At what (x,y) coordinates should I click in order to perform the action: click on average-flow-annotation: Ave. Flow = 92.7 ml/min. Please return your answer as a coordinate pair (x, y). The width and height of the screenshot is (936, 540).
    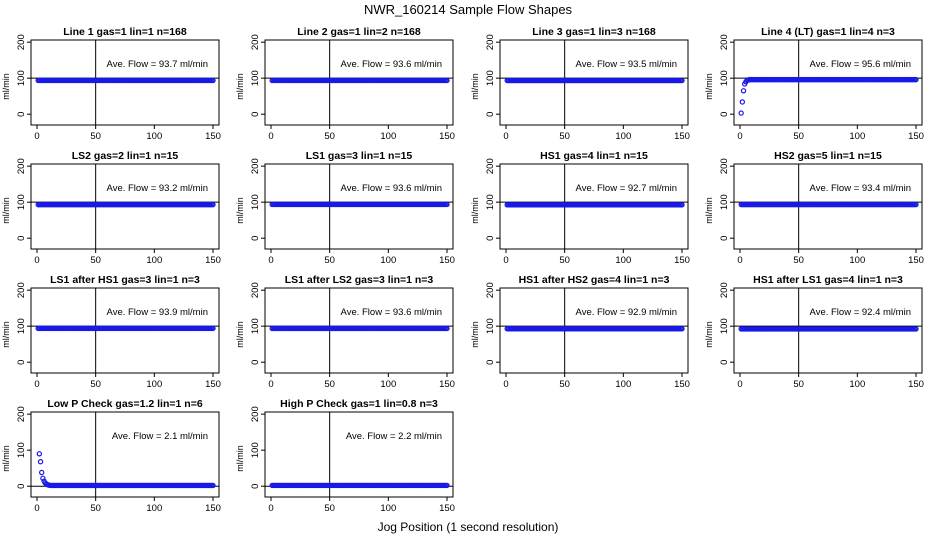
    Looking at the image, I should click on (626, 188).